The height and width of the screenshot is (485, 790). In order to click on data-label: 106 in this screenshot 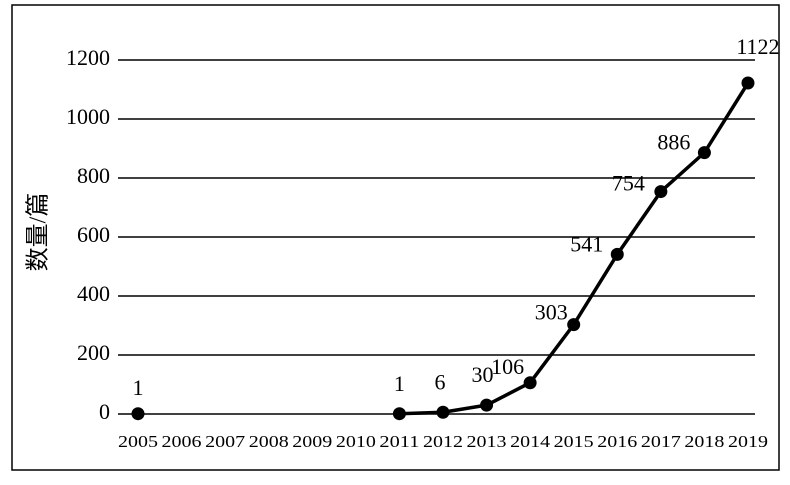, I will do `click(507, 366)`.